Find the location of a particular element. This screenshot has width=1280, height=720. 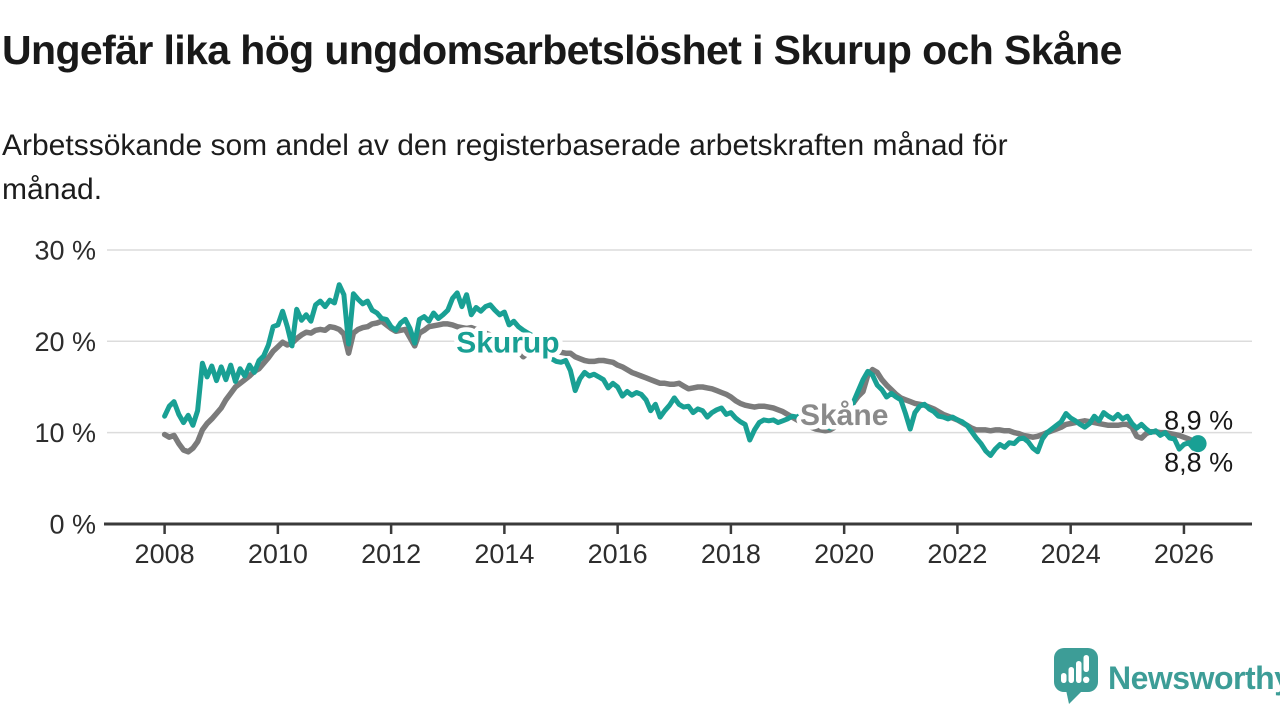

chart-subtitle-line-2: månad. is located at coordinates (52, 189).